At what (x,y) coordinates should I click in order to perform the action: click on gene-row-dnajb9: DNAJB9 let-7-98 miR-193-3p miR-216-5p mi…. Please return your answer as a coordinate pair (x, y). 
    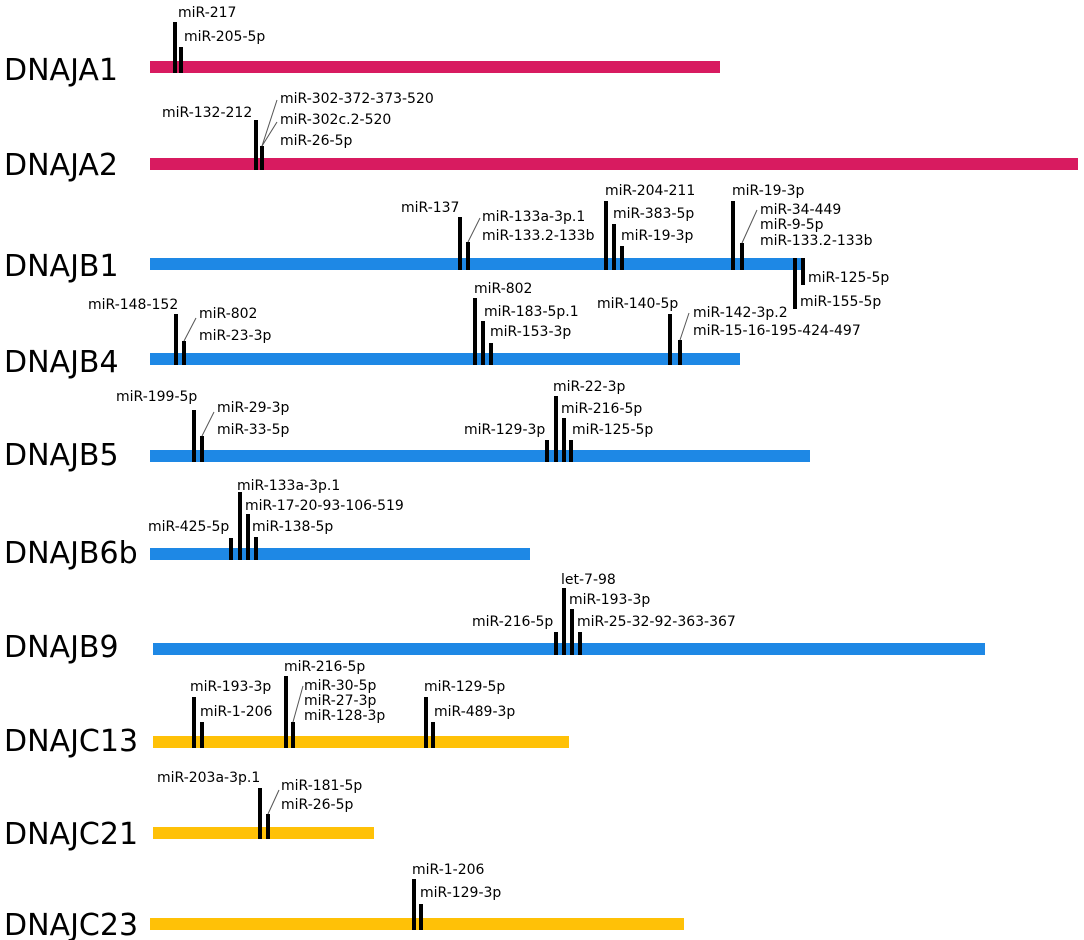
    Looking at the image, I should click on (494, 618).